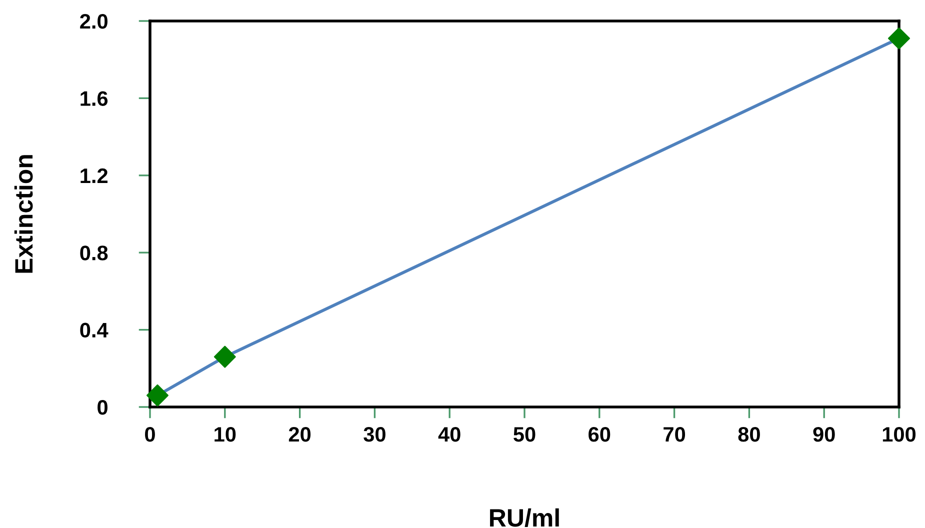 The width and height of the screenshot is (925, 528). What do you see at coordinates (525, 434) in the screenshot?
I see `x-tick-label: 50` at bounding box center [525, 434].